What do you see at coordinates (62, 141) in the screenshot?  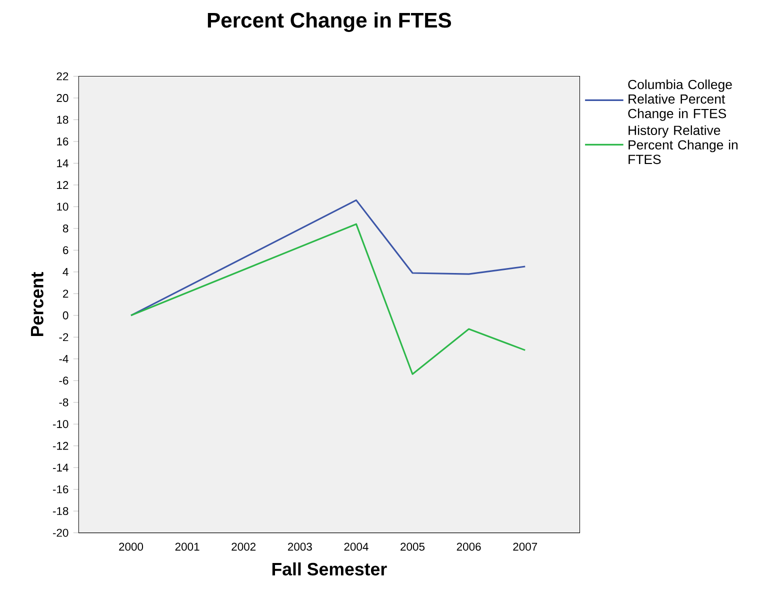 I see `y-tick-label: 16` at bounding box center [62, 141].